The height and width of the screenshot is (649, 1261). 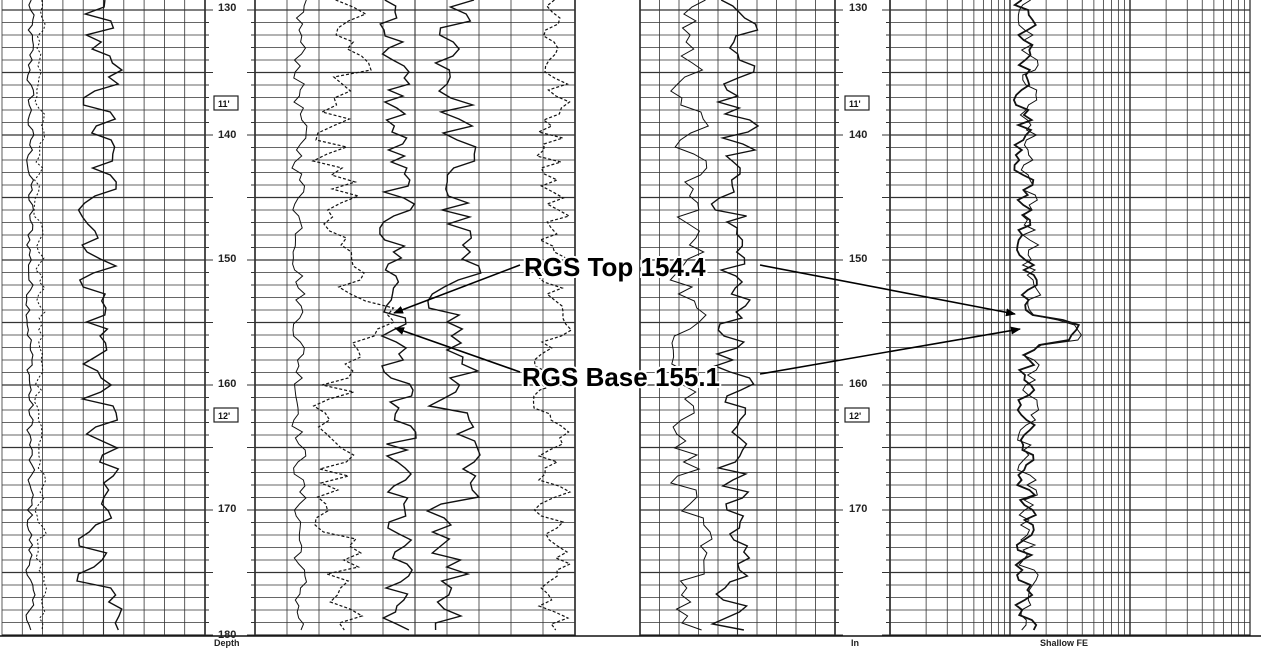 I want to click on depth-label-right-150: 150, so click(x=858, y=259).